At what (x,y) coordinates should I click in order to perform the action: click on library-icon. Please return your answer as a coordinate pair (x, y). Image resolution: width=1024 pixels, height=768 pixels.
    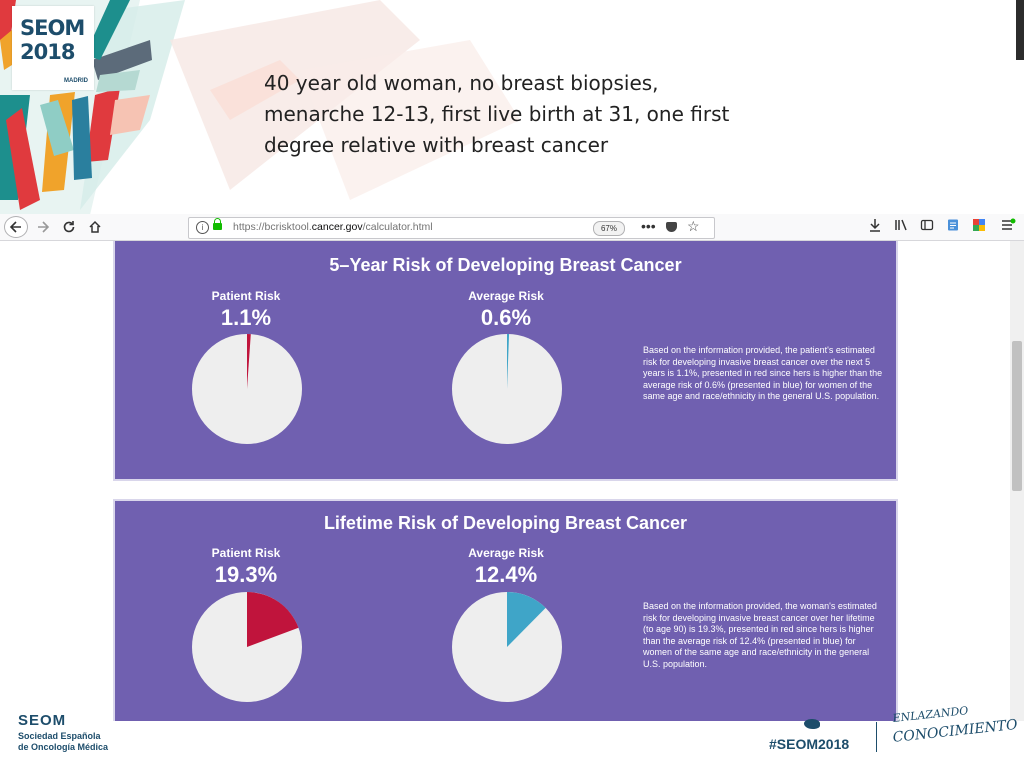
    Looking at the image, I should click on (901, 226).